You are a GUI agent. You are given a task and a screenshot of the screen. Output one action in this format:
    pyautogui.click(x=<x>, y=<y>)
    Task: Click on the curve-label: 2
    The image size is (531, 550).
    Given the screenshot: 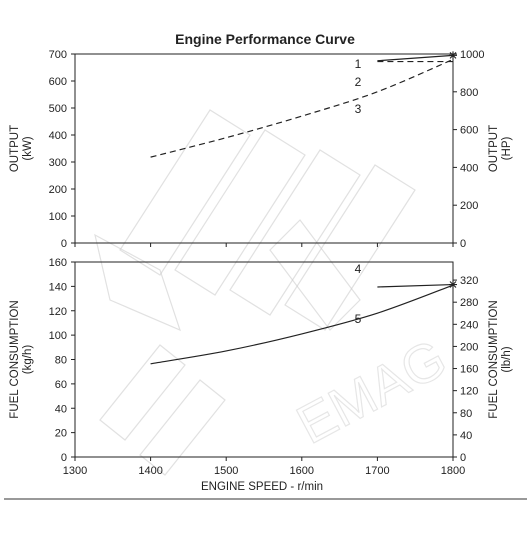 What is the action you would take?
    pyautogui.click(x=358, y=82)
    